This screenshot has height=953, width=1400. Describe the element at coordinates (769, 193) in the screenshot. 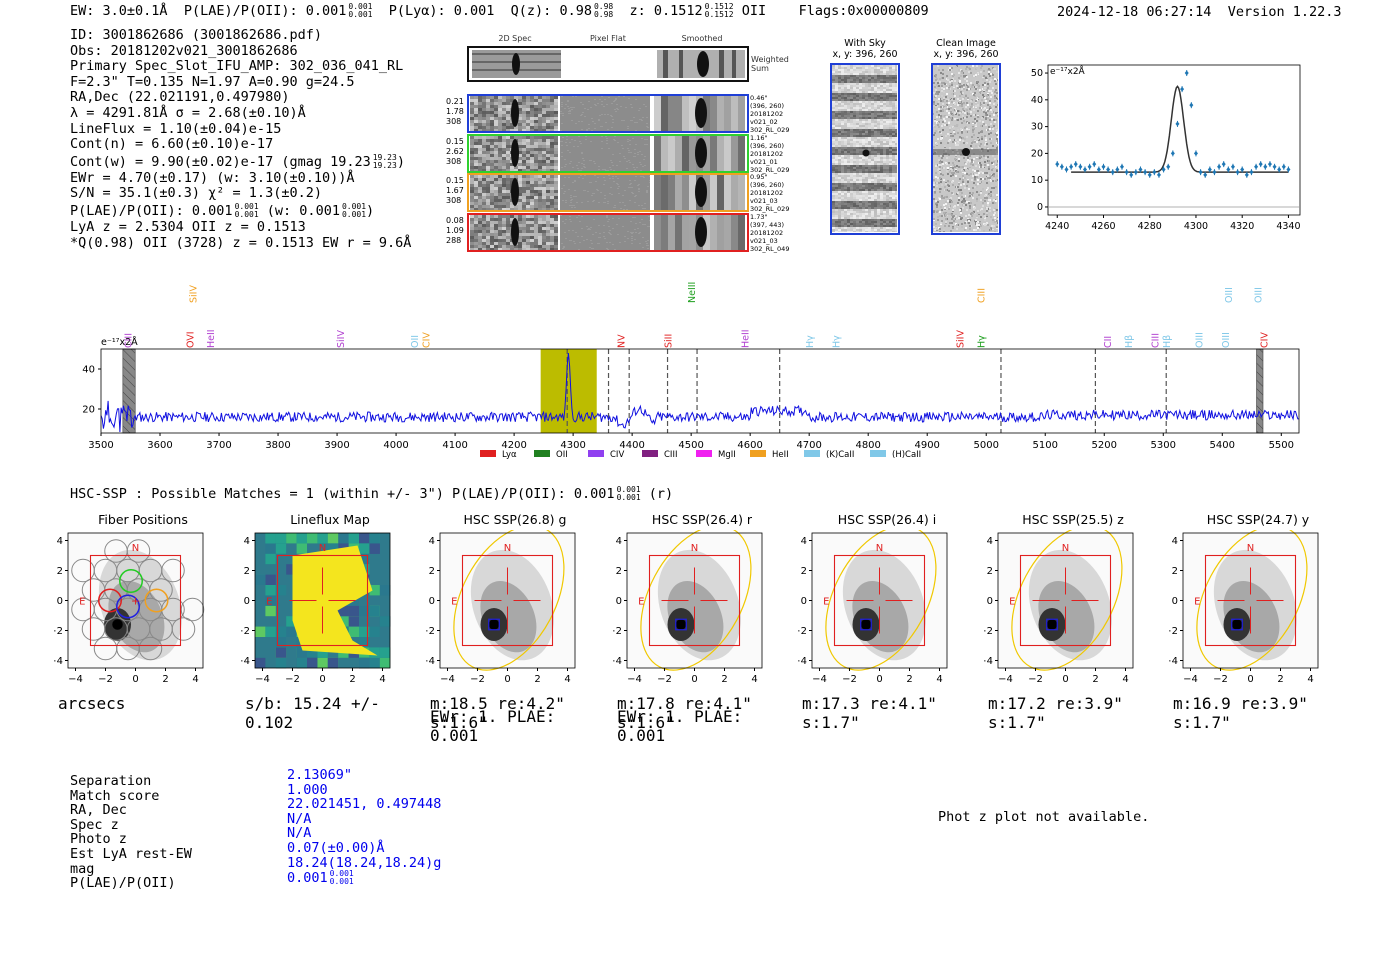

I see `fiber-row-meta: 0.95" (396, 260) 20181202 v021_03 302_RL_029` at that location.